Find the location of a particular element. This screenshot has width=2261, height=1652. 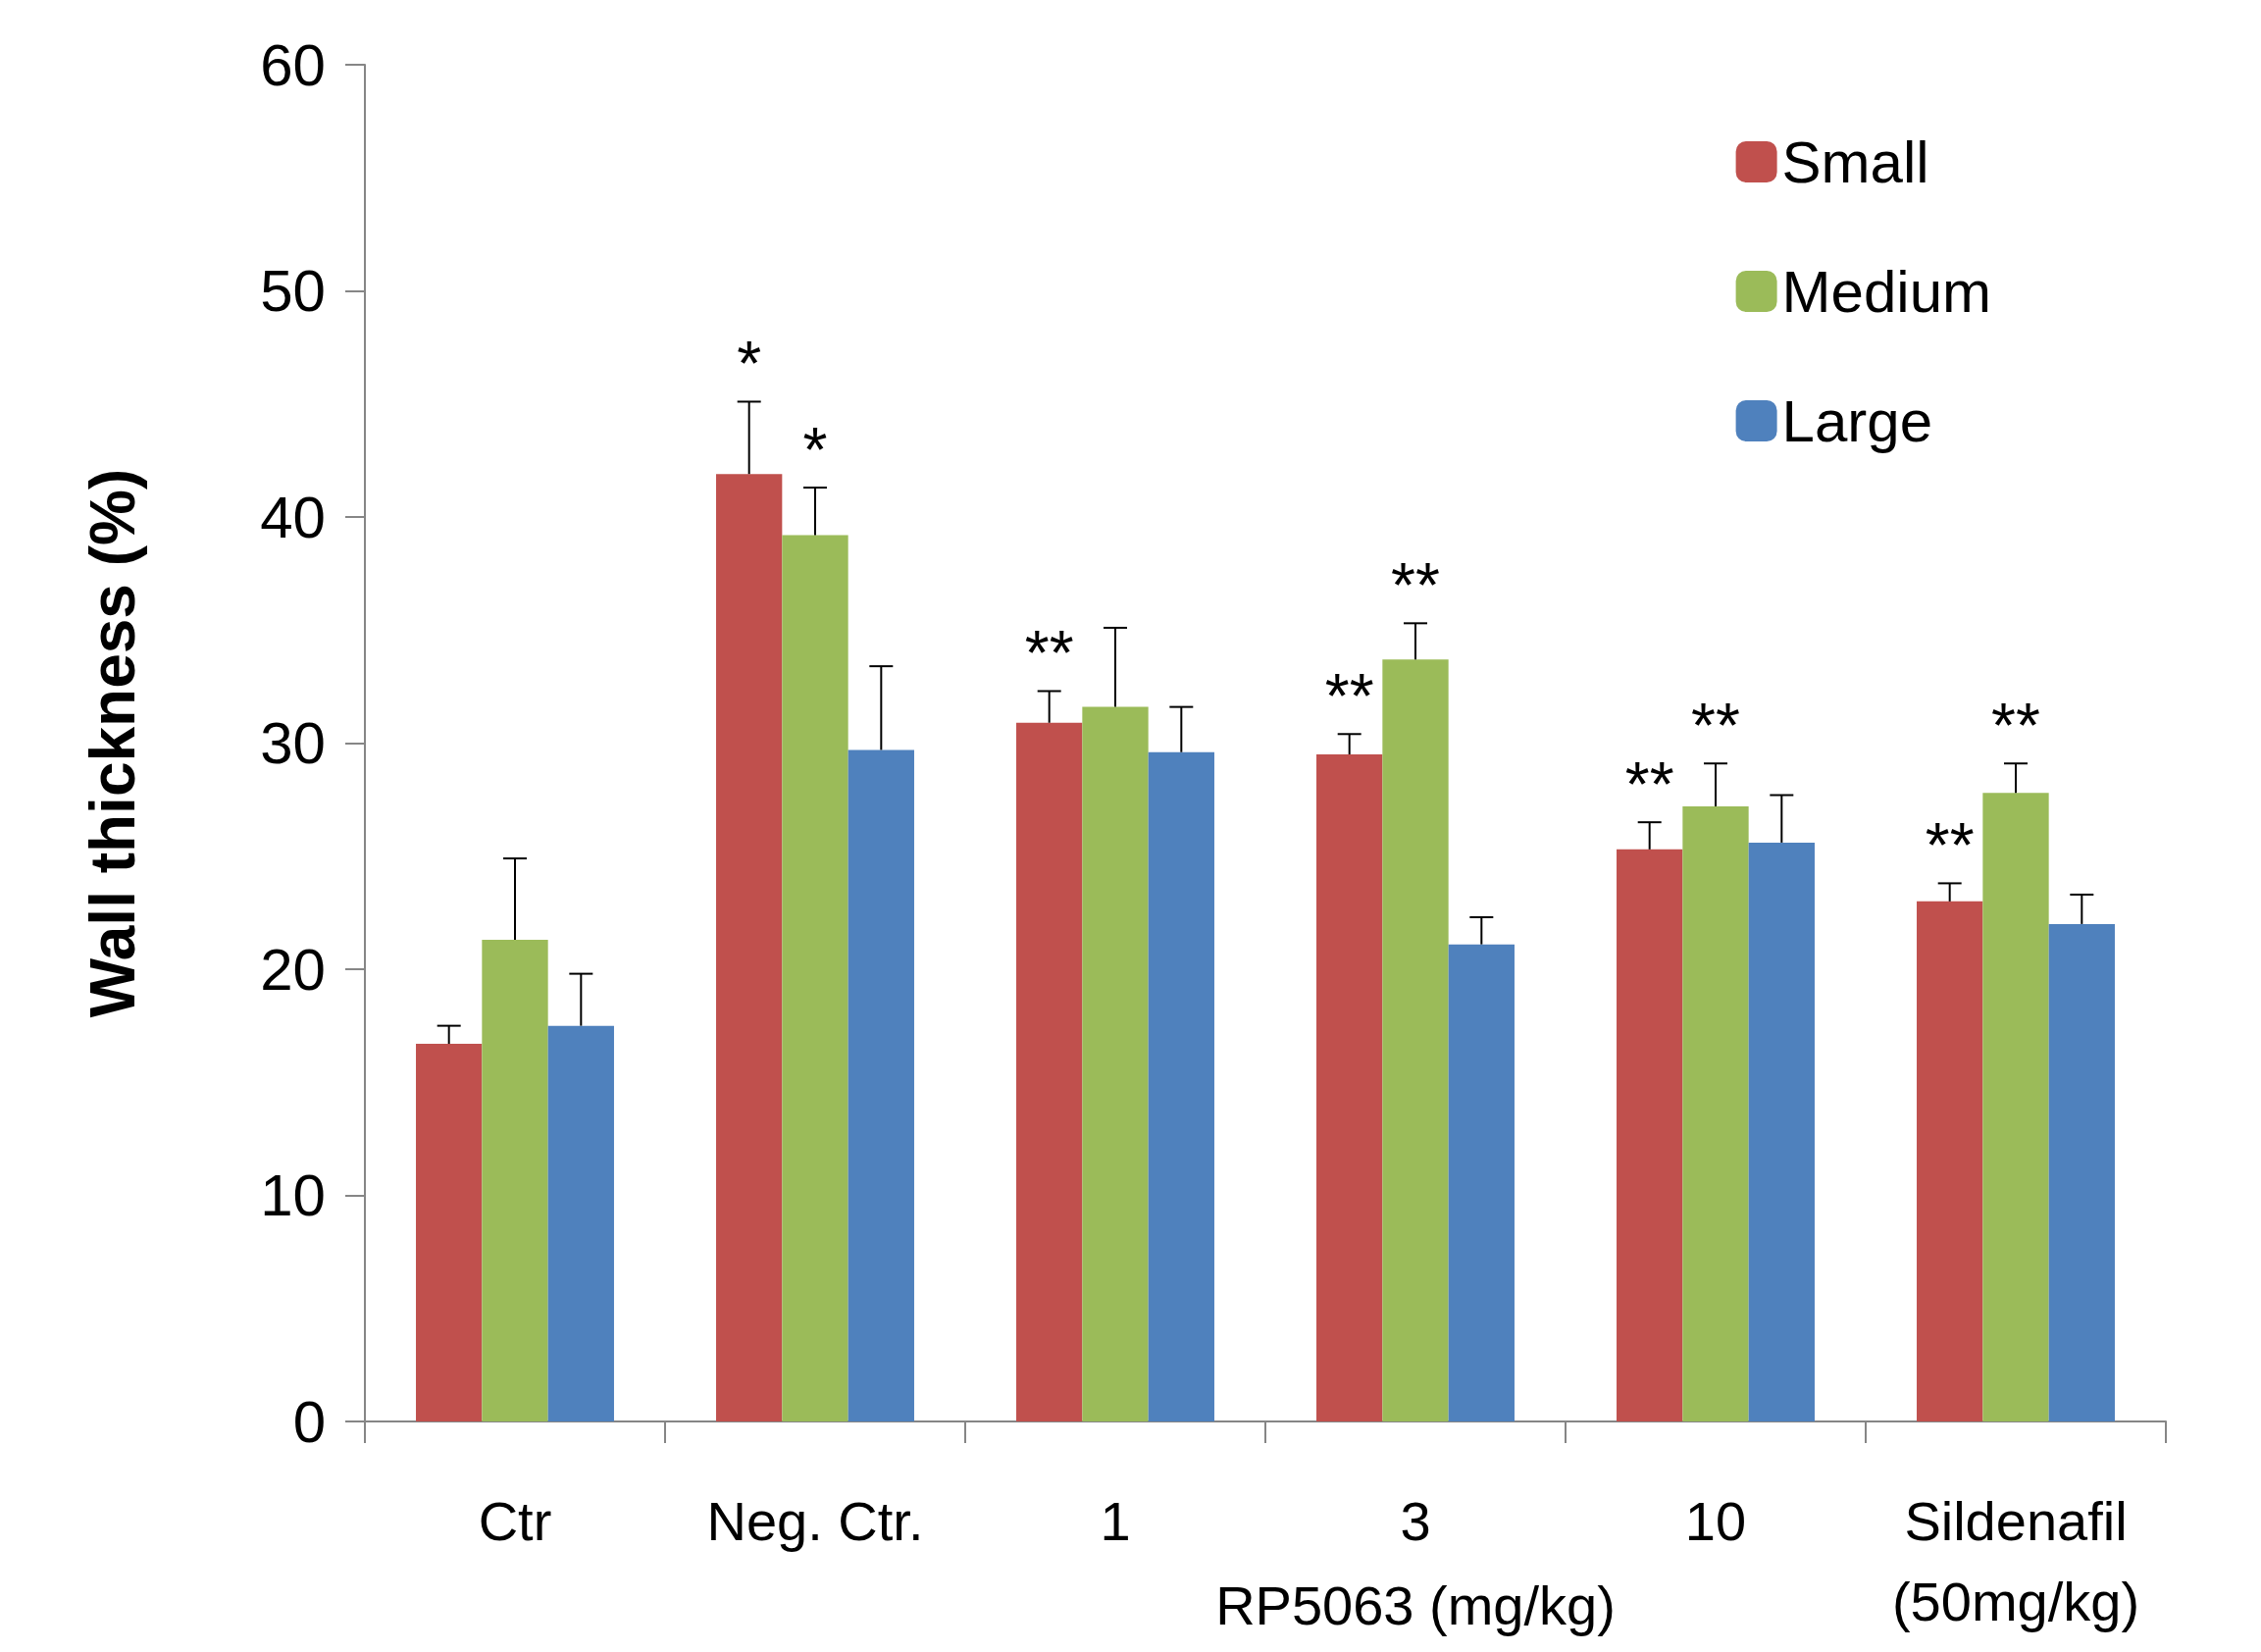

x-tick-label: 10 is located at coordinates (1715, 1520).